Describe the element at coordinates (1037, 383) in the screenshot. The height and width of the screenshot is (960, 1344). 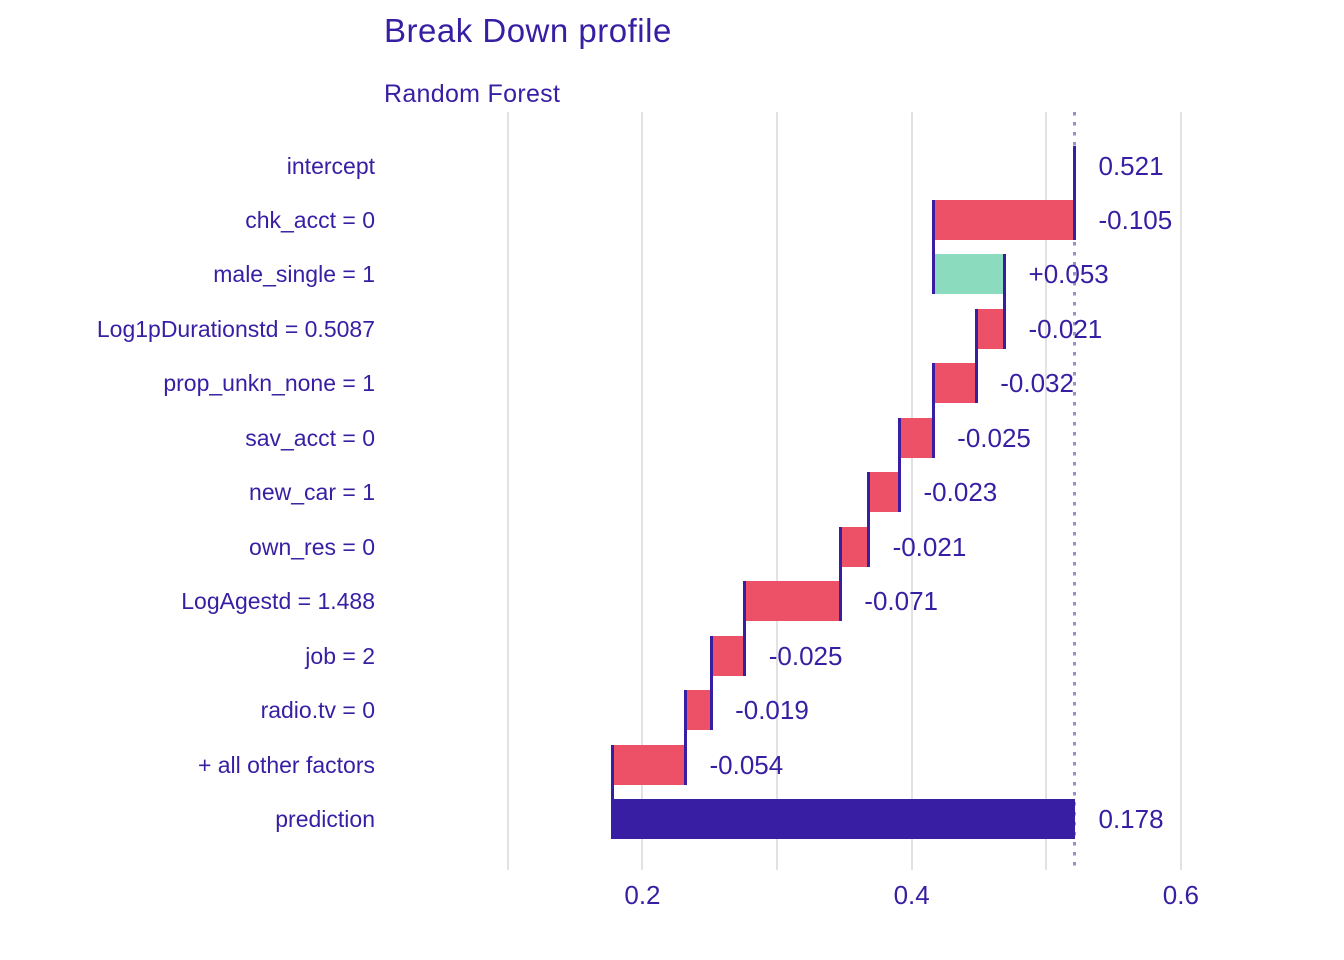
I see `bar-value-label: -0.032` at that location.